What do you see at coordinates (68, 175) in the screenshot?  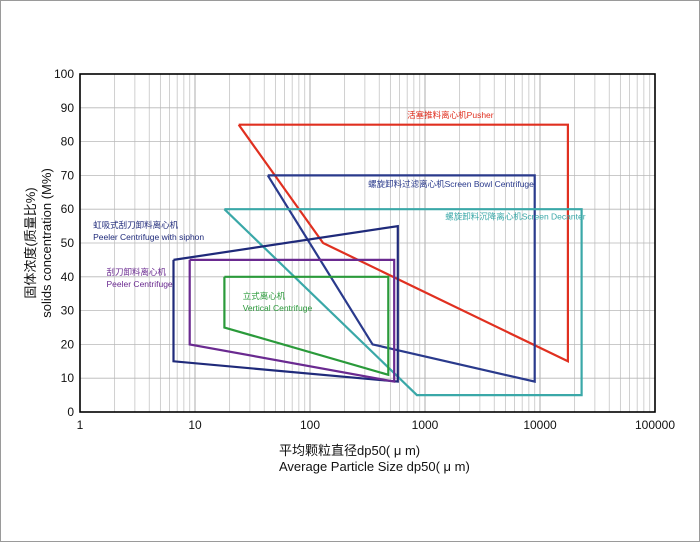 I see `y-tick-label: 70` at bounding box center [68, 175].